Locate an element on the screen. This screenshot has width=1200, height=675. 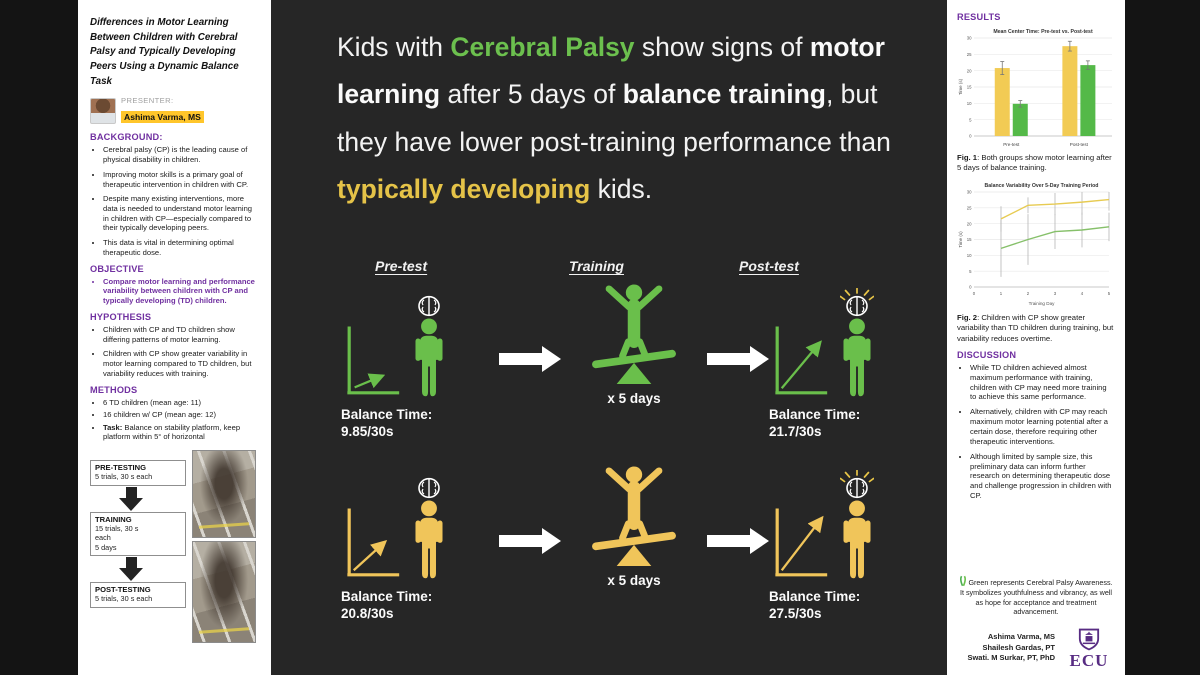
balance-time-label: Balance Time: 9.85/30s is located at coordinates (387, 423).